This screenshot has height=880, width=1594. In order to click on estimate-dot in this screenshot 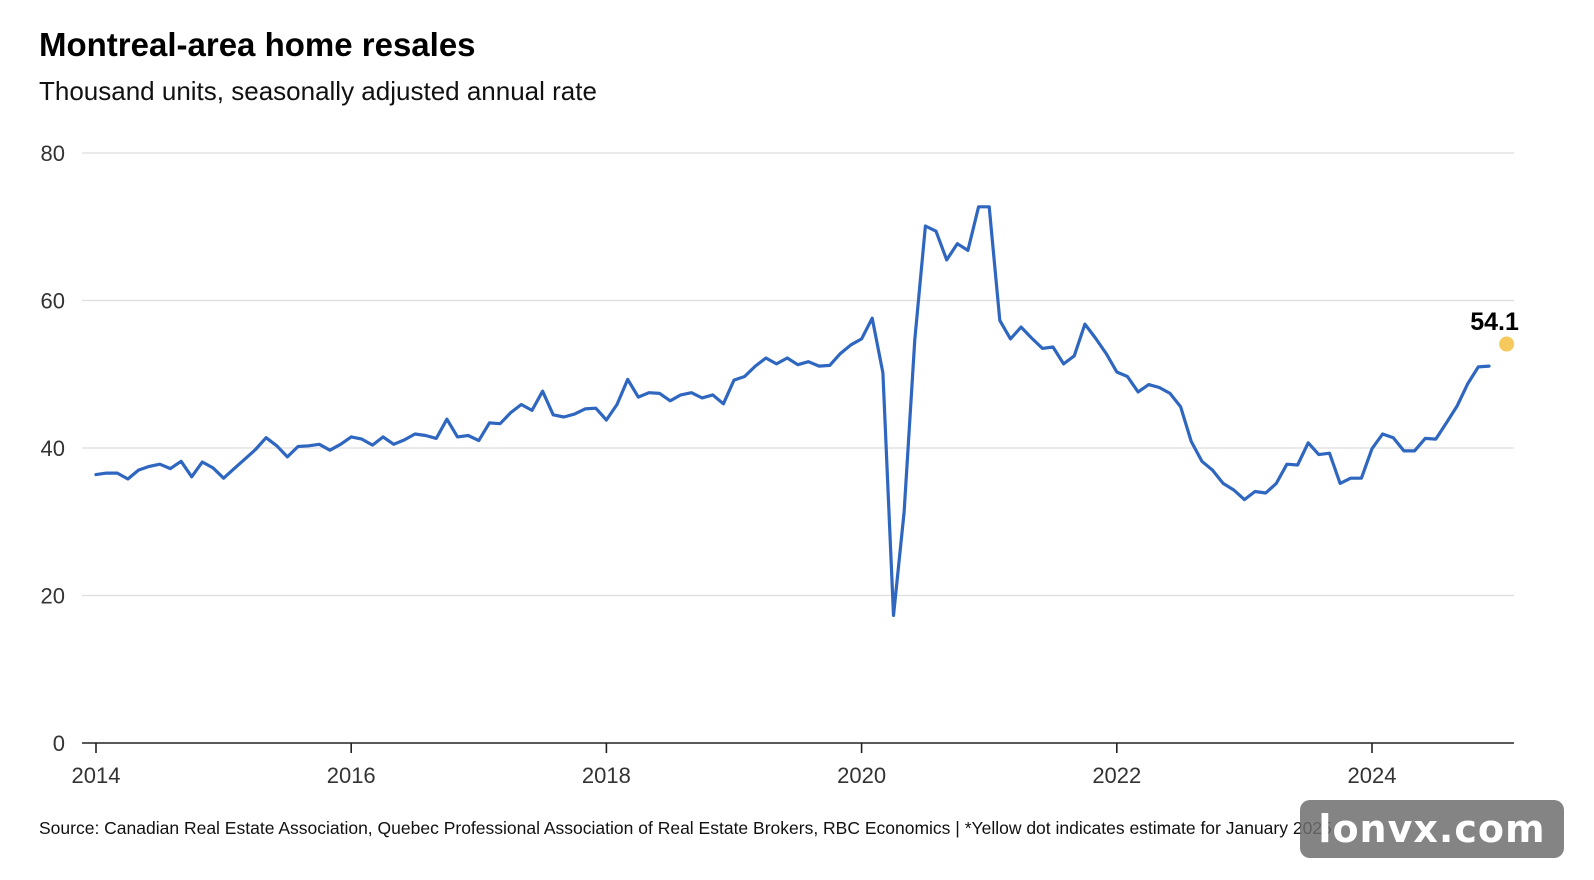, I will do `click(1507, 344)`.